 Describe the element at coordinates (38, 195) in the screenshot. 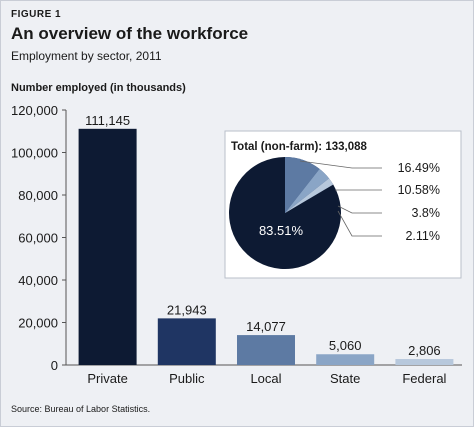

I see `y-tick-label: 80,000` at that location.